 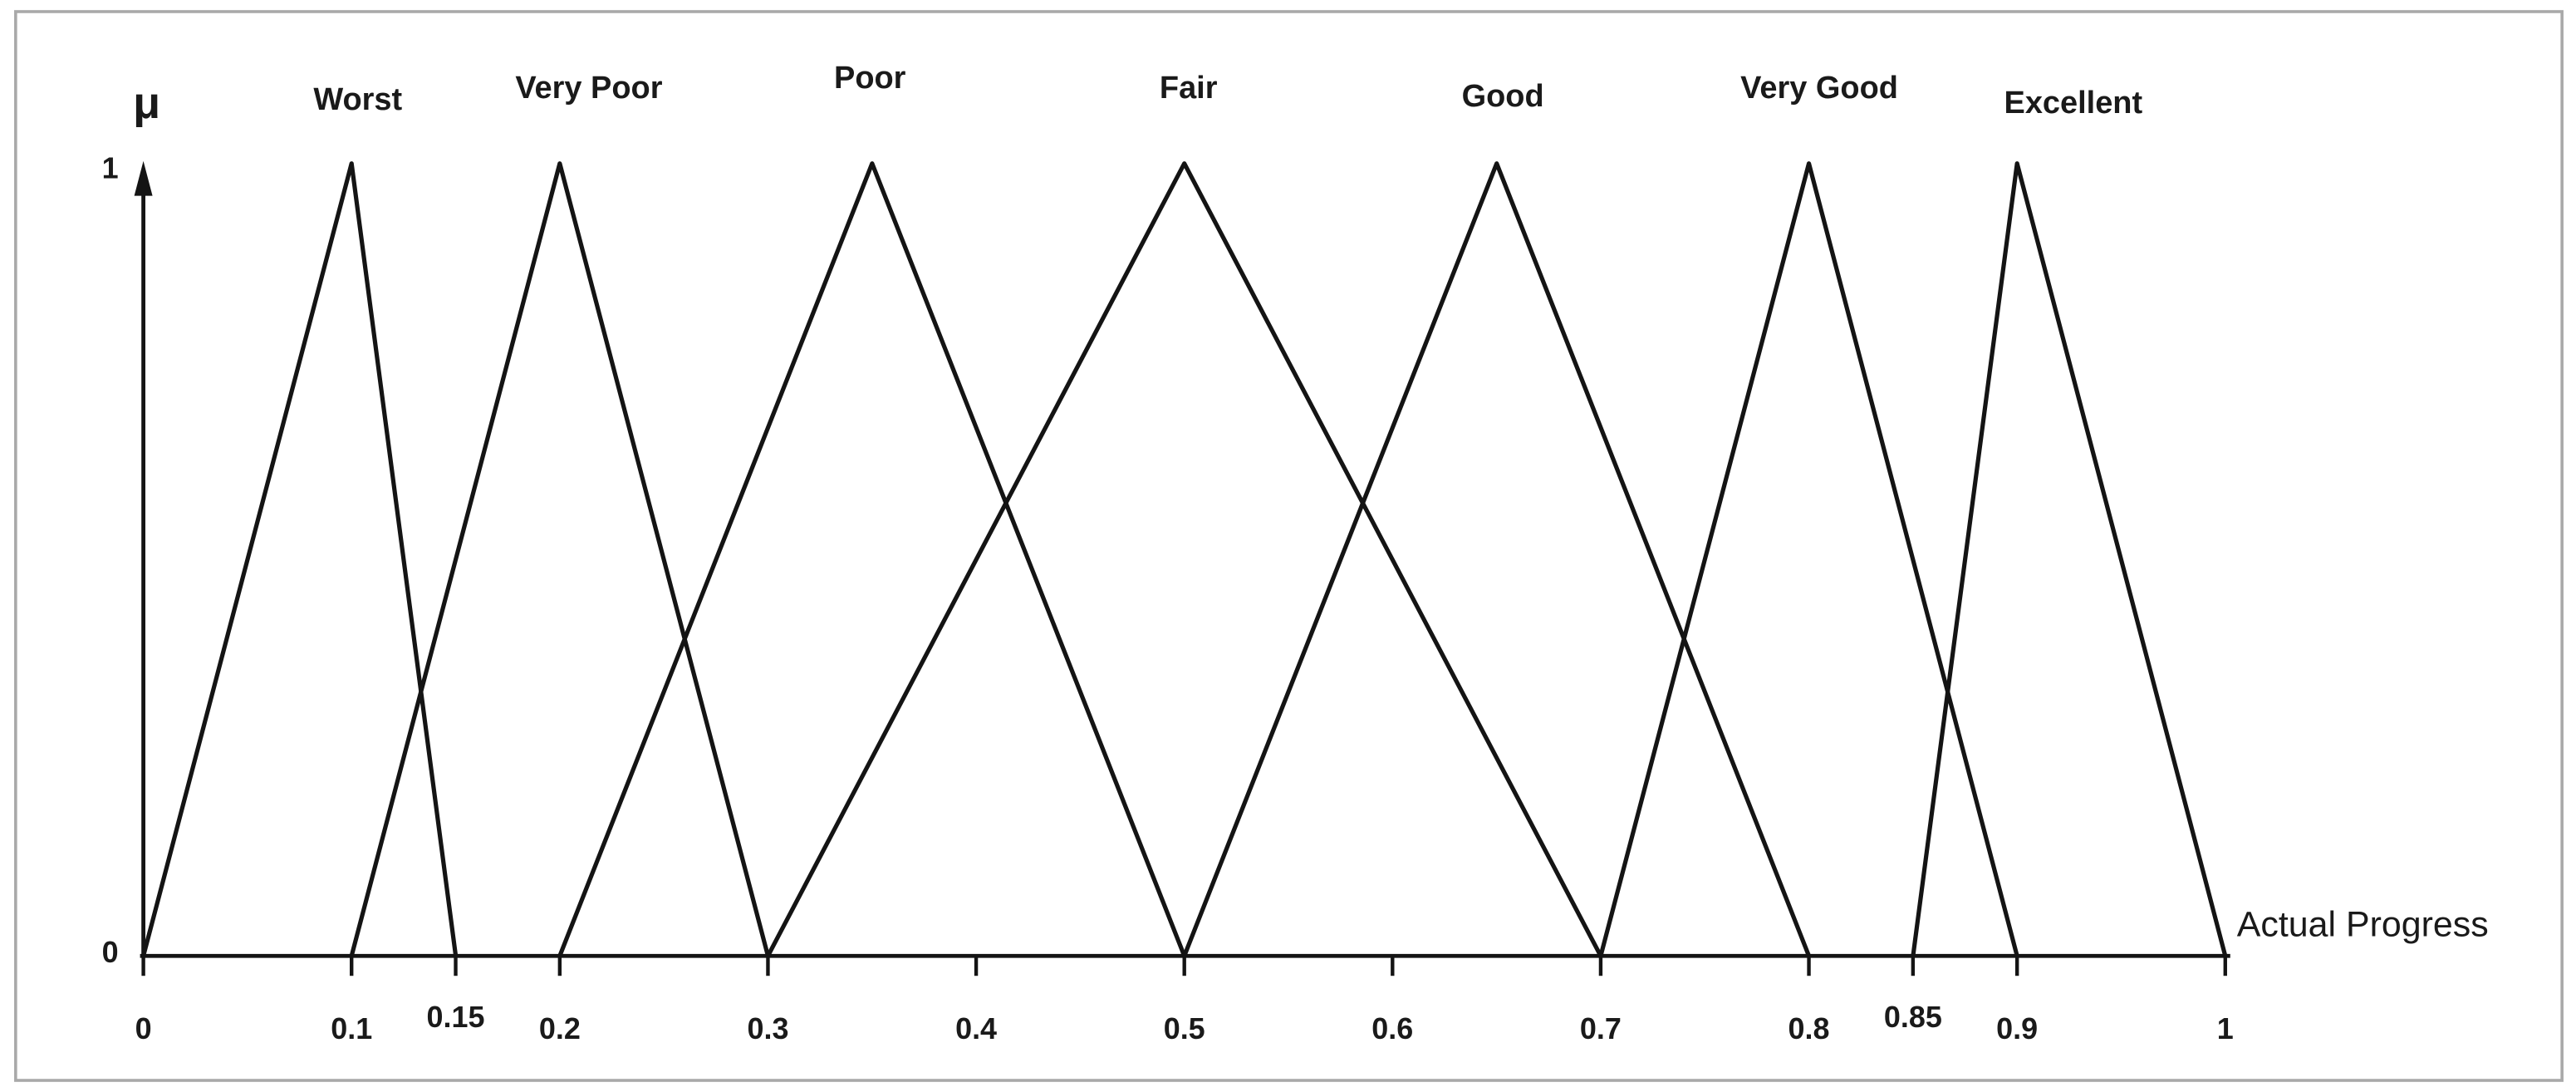 What do you see at coordinates (1601, 1028) in the screenshot?
I see `x-tick-label-0.7: 0.7` at bounding box center [1601, 1028].